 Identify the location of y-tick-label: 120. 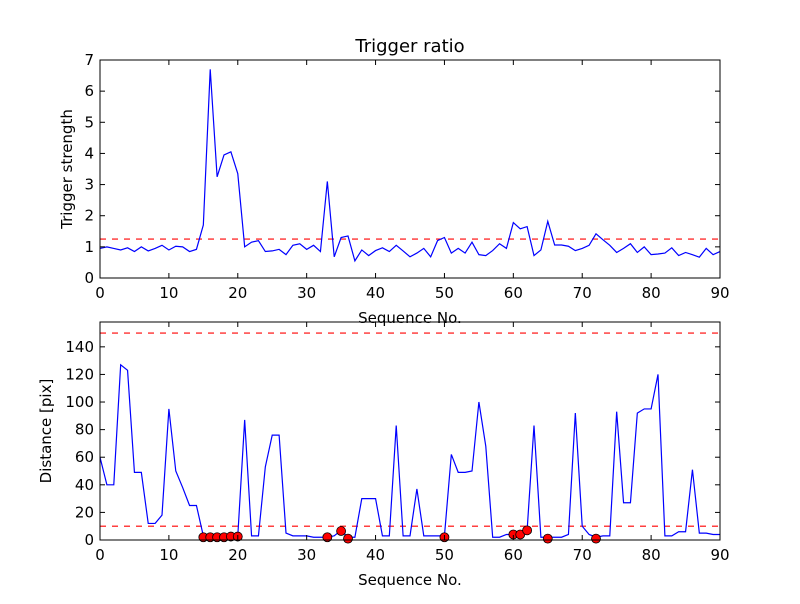
(79, 374).